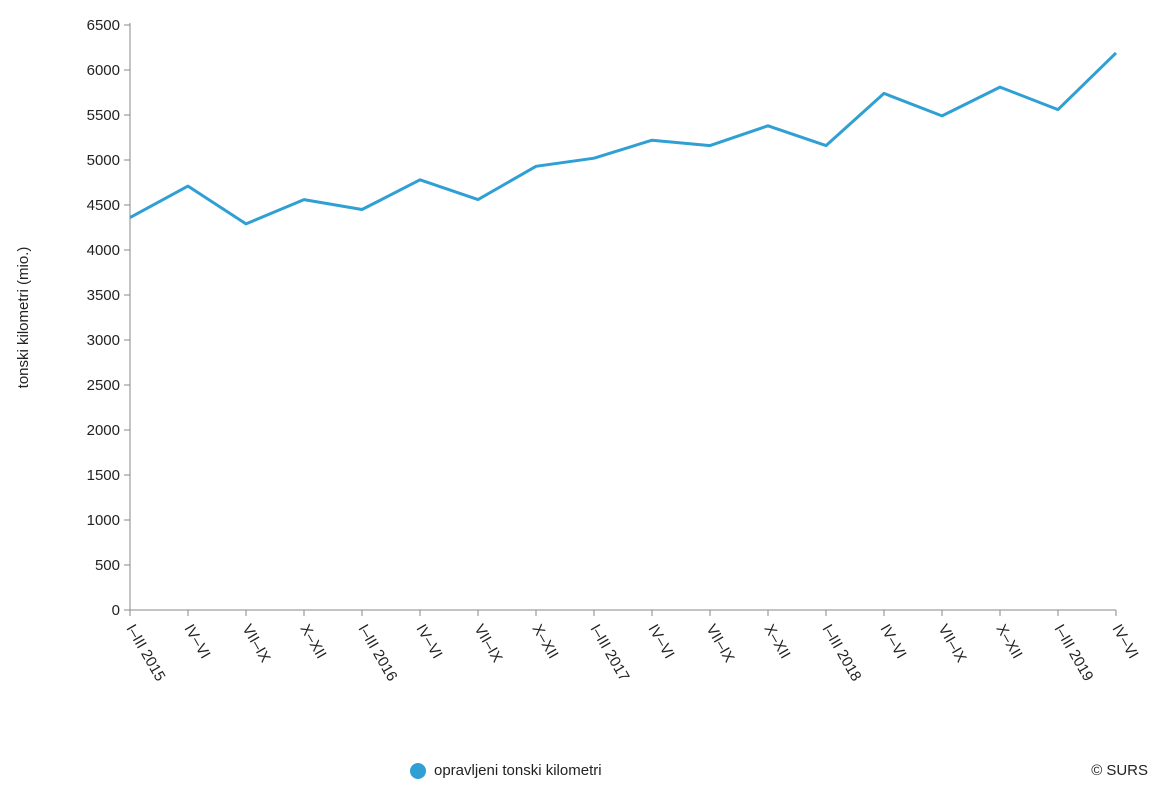 This screenshot has height=786, width=1162. What do you see at coordinates (518, 770) in the screenshot?
I see `legend-label: opravljeni tonski kilometri` at bounding box center [518, 770].